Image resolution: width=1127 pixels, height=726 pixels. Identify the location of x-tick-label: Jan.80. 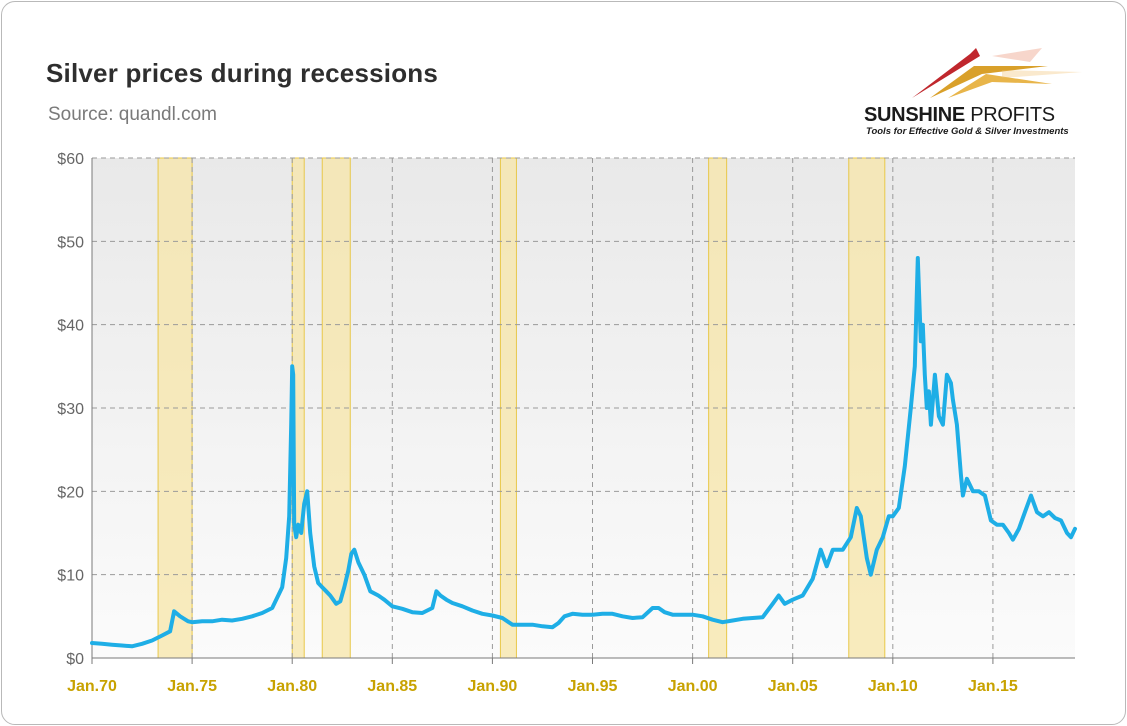
(292, 686).